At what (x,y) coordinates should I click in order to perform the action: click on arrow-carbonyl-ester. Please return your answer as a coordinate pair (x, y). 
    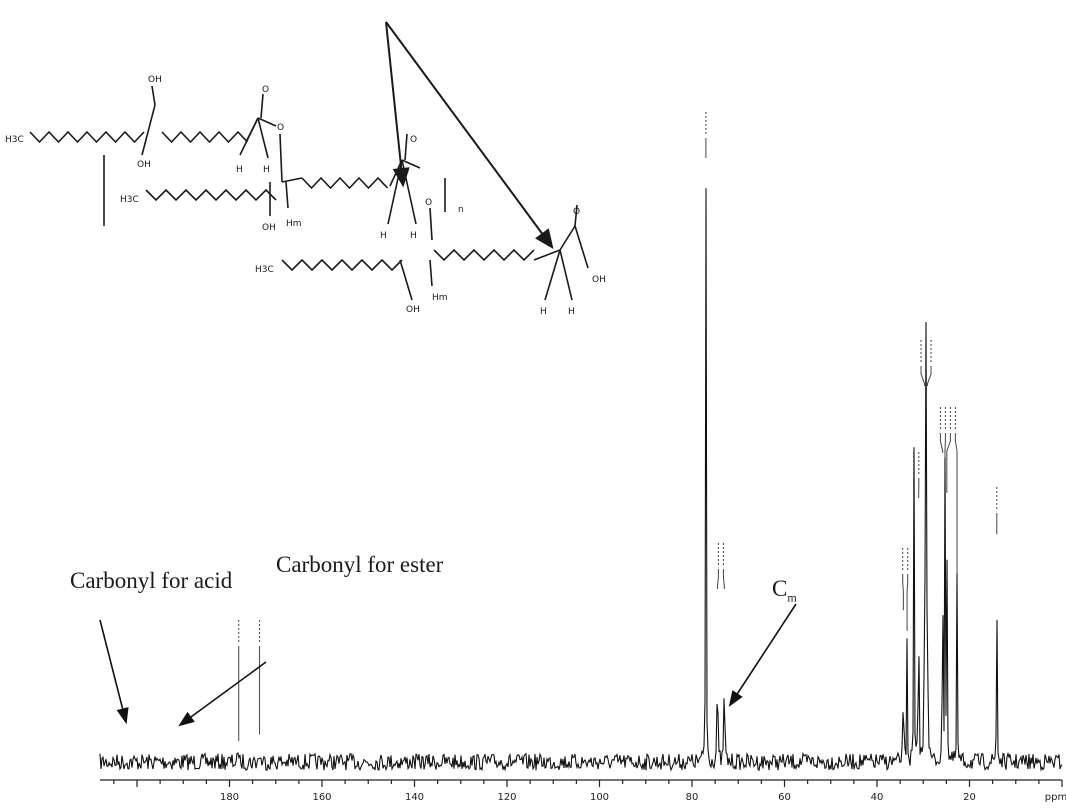
    Looking at the image, I should click on (223, 693).